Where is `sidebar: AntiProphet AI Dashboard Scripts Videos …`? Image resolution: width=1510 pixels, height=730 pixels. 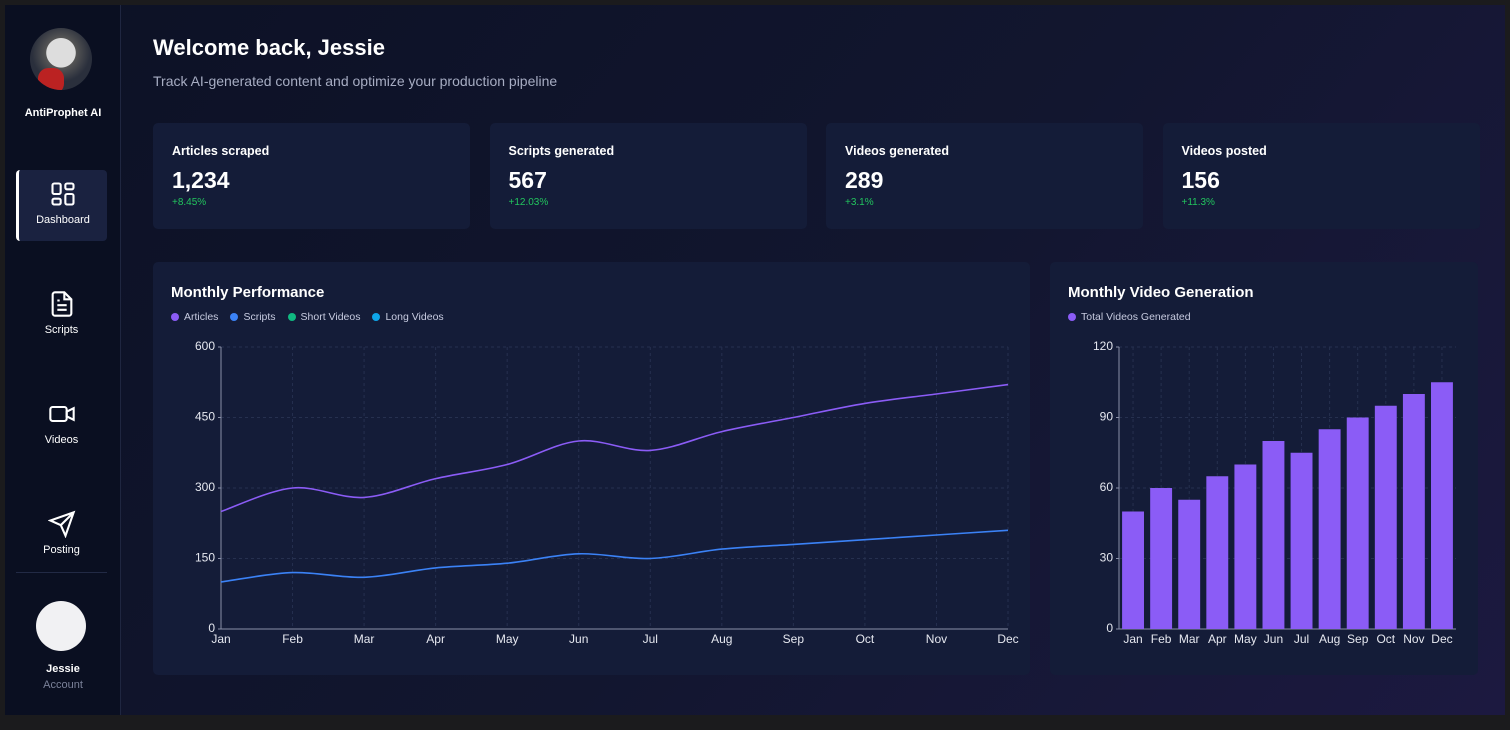
sidebar: AntiProphet AI Dashboard Scripts Videos … is located at coordinates (63, 360).